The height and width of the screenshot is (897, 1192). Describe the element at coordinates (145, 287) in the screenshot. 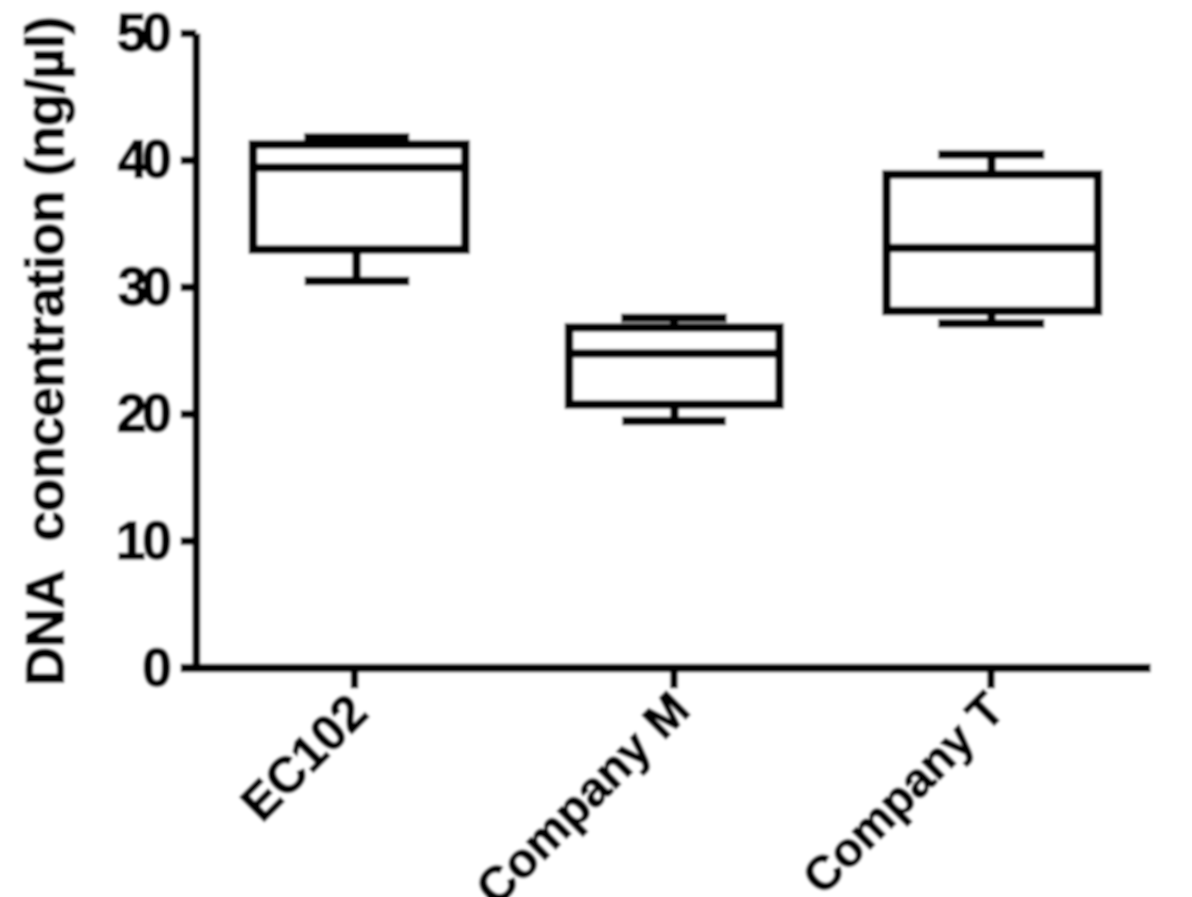

I see `svg-text: 30` at that location.